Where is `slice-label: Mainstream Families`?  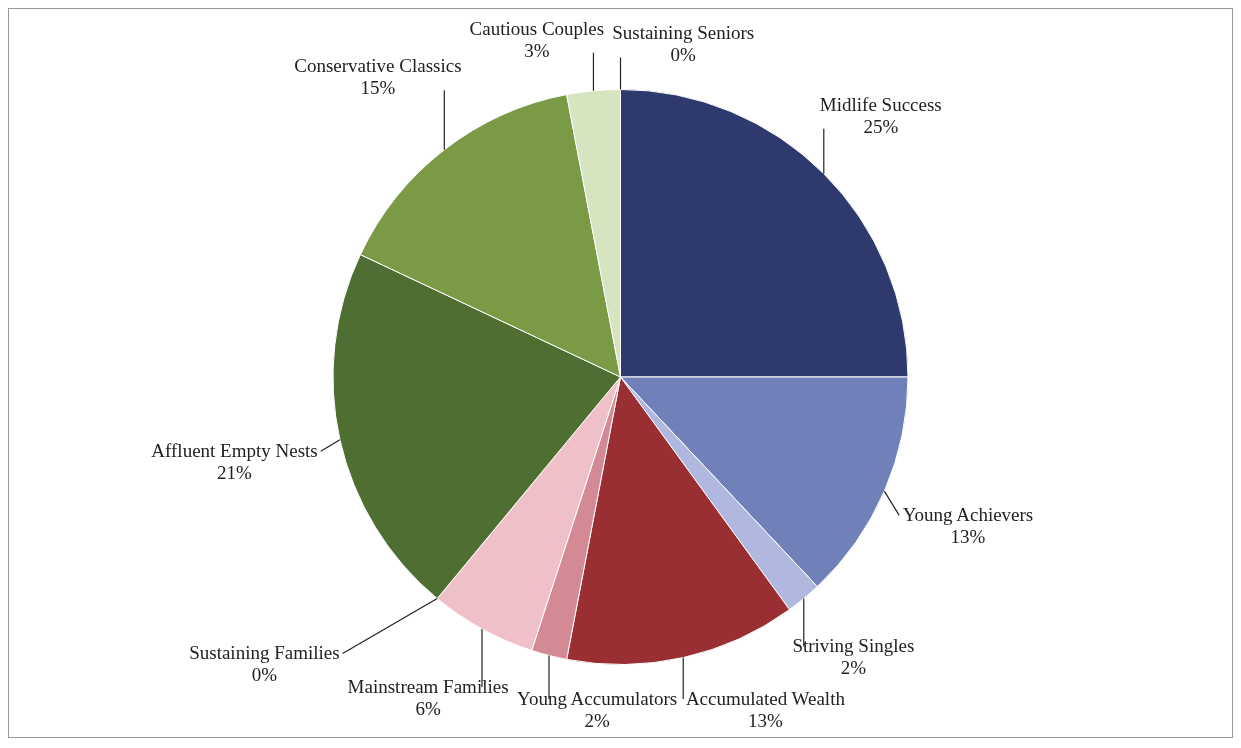
slice-label: Mainstream Families is located at coordinates (428, 687).